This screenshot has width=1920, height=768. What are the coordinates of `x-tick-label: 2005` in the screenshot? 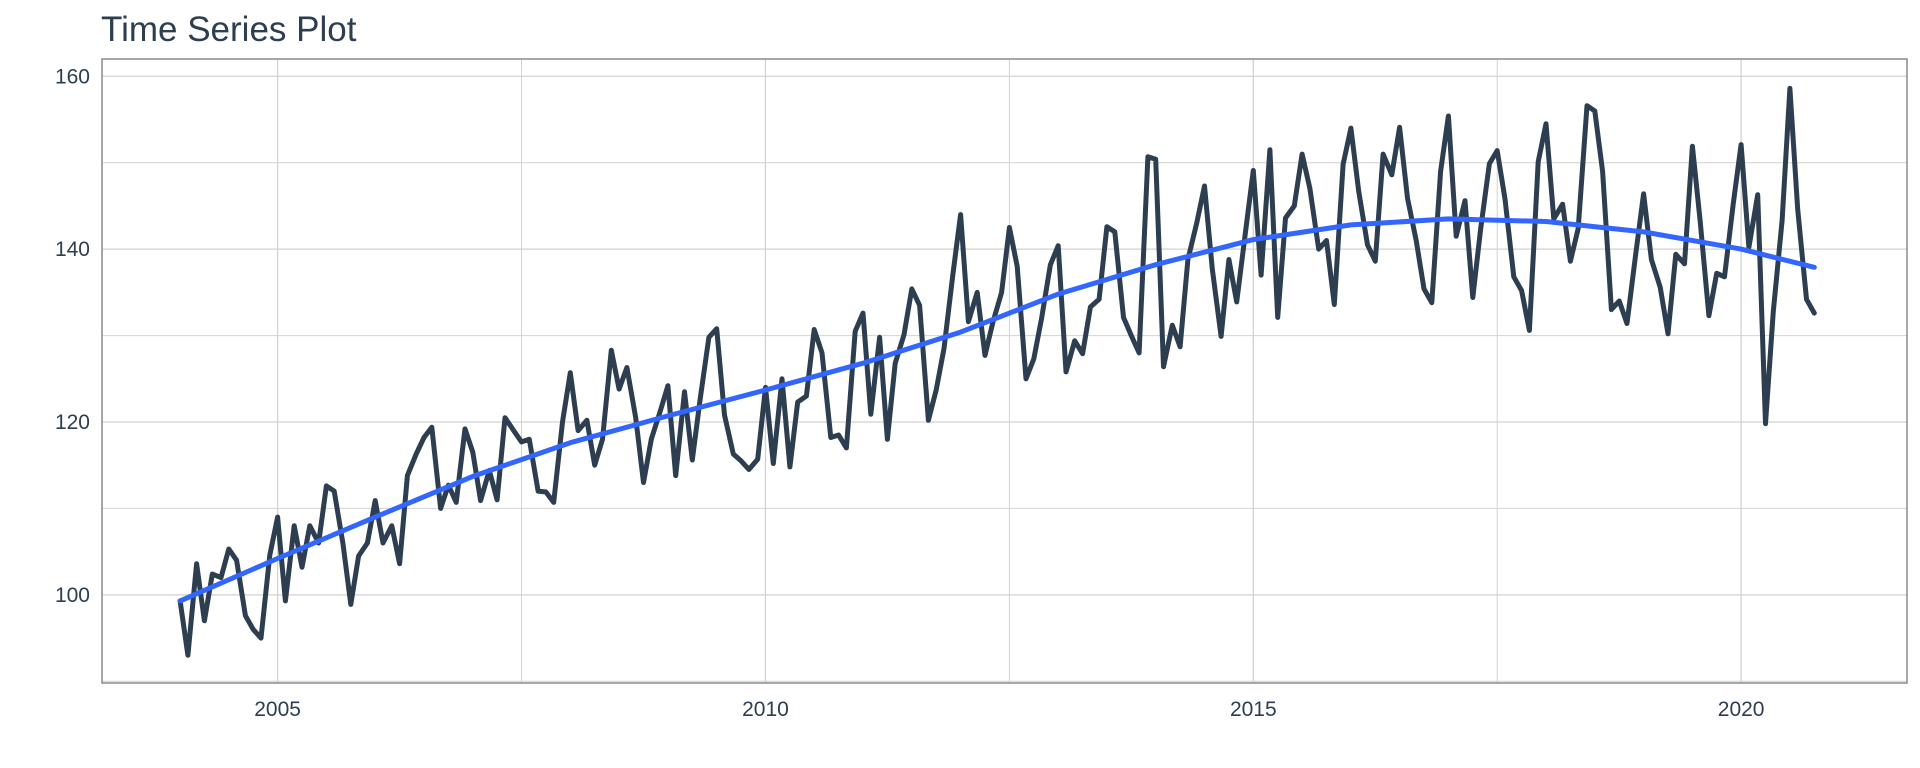 It's located at (277, 709).